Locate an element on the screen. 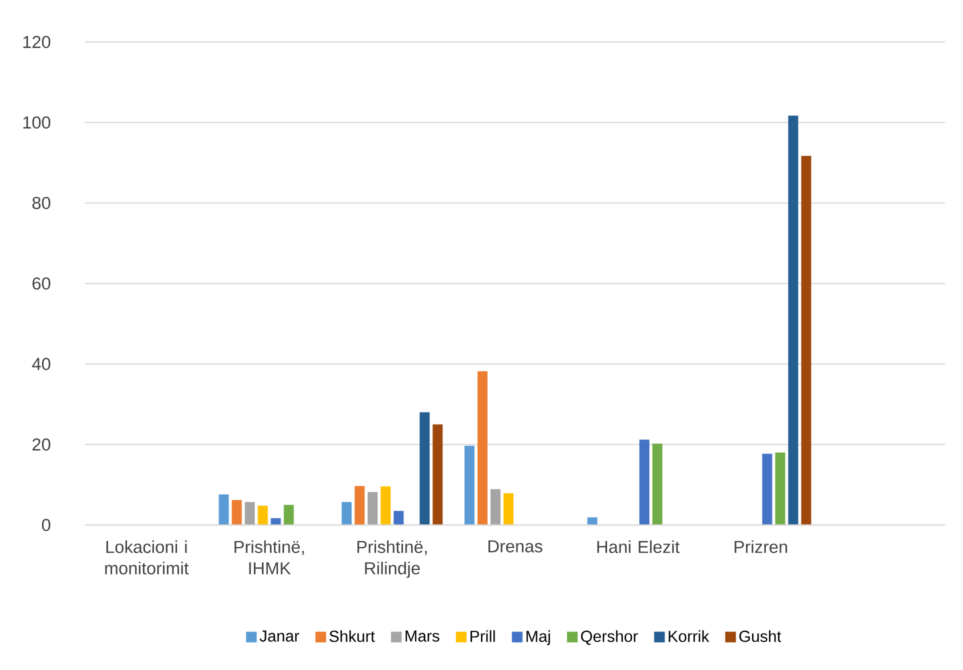 Image resolution: width=963 pixels, height=670 pixels. x-tick-label: Lokacioni i monitorimit is located at coordinates (147, 557).